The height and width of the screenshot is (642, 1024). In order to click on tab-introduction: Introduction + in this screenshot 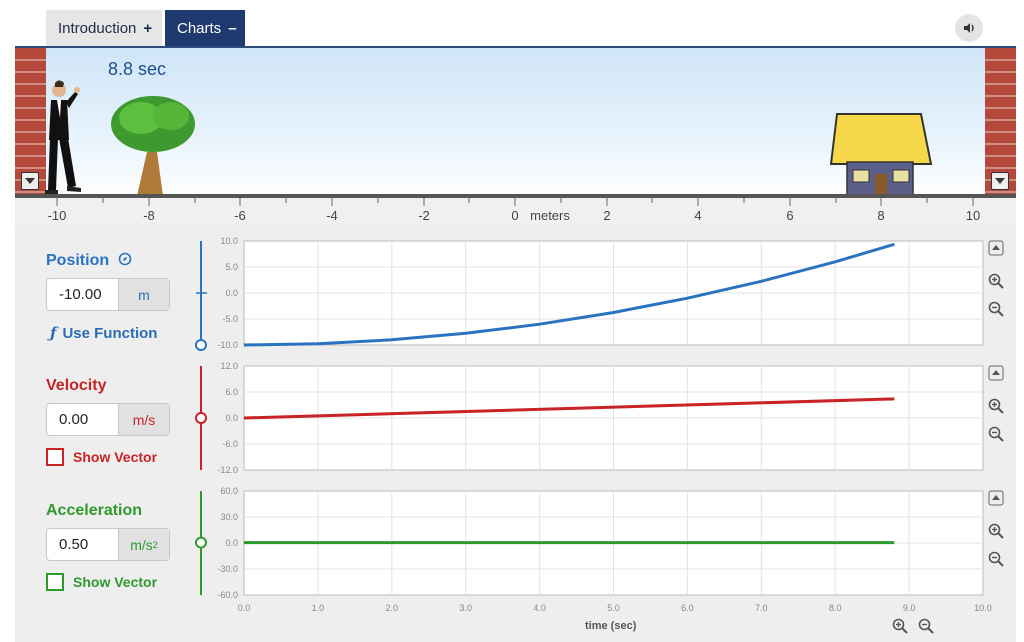, I will do `click(104, 28)`.